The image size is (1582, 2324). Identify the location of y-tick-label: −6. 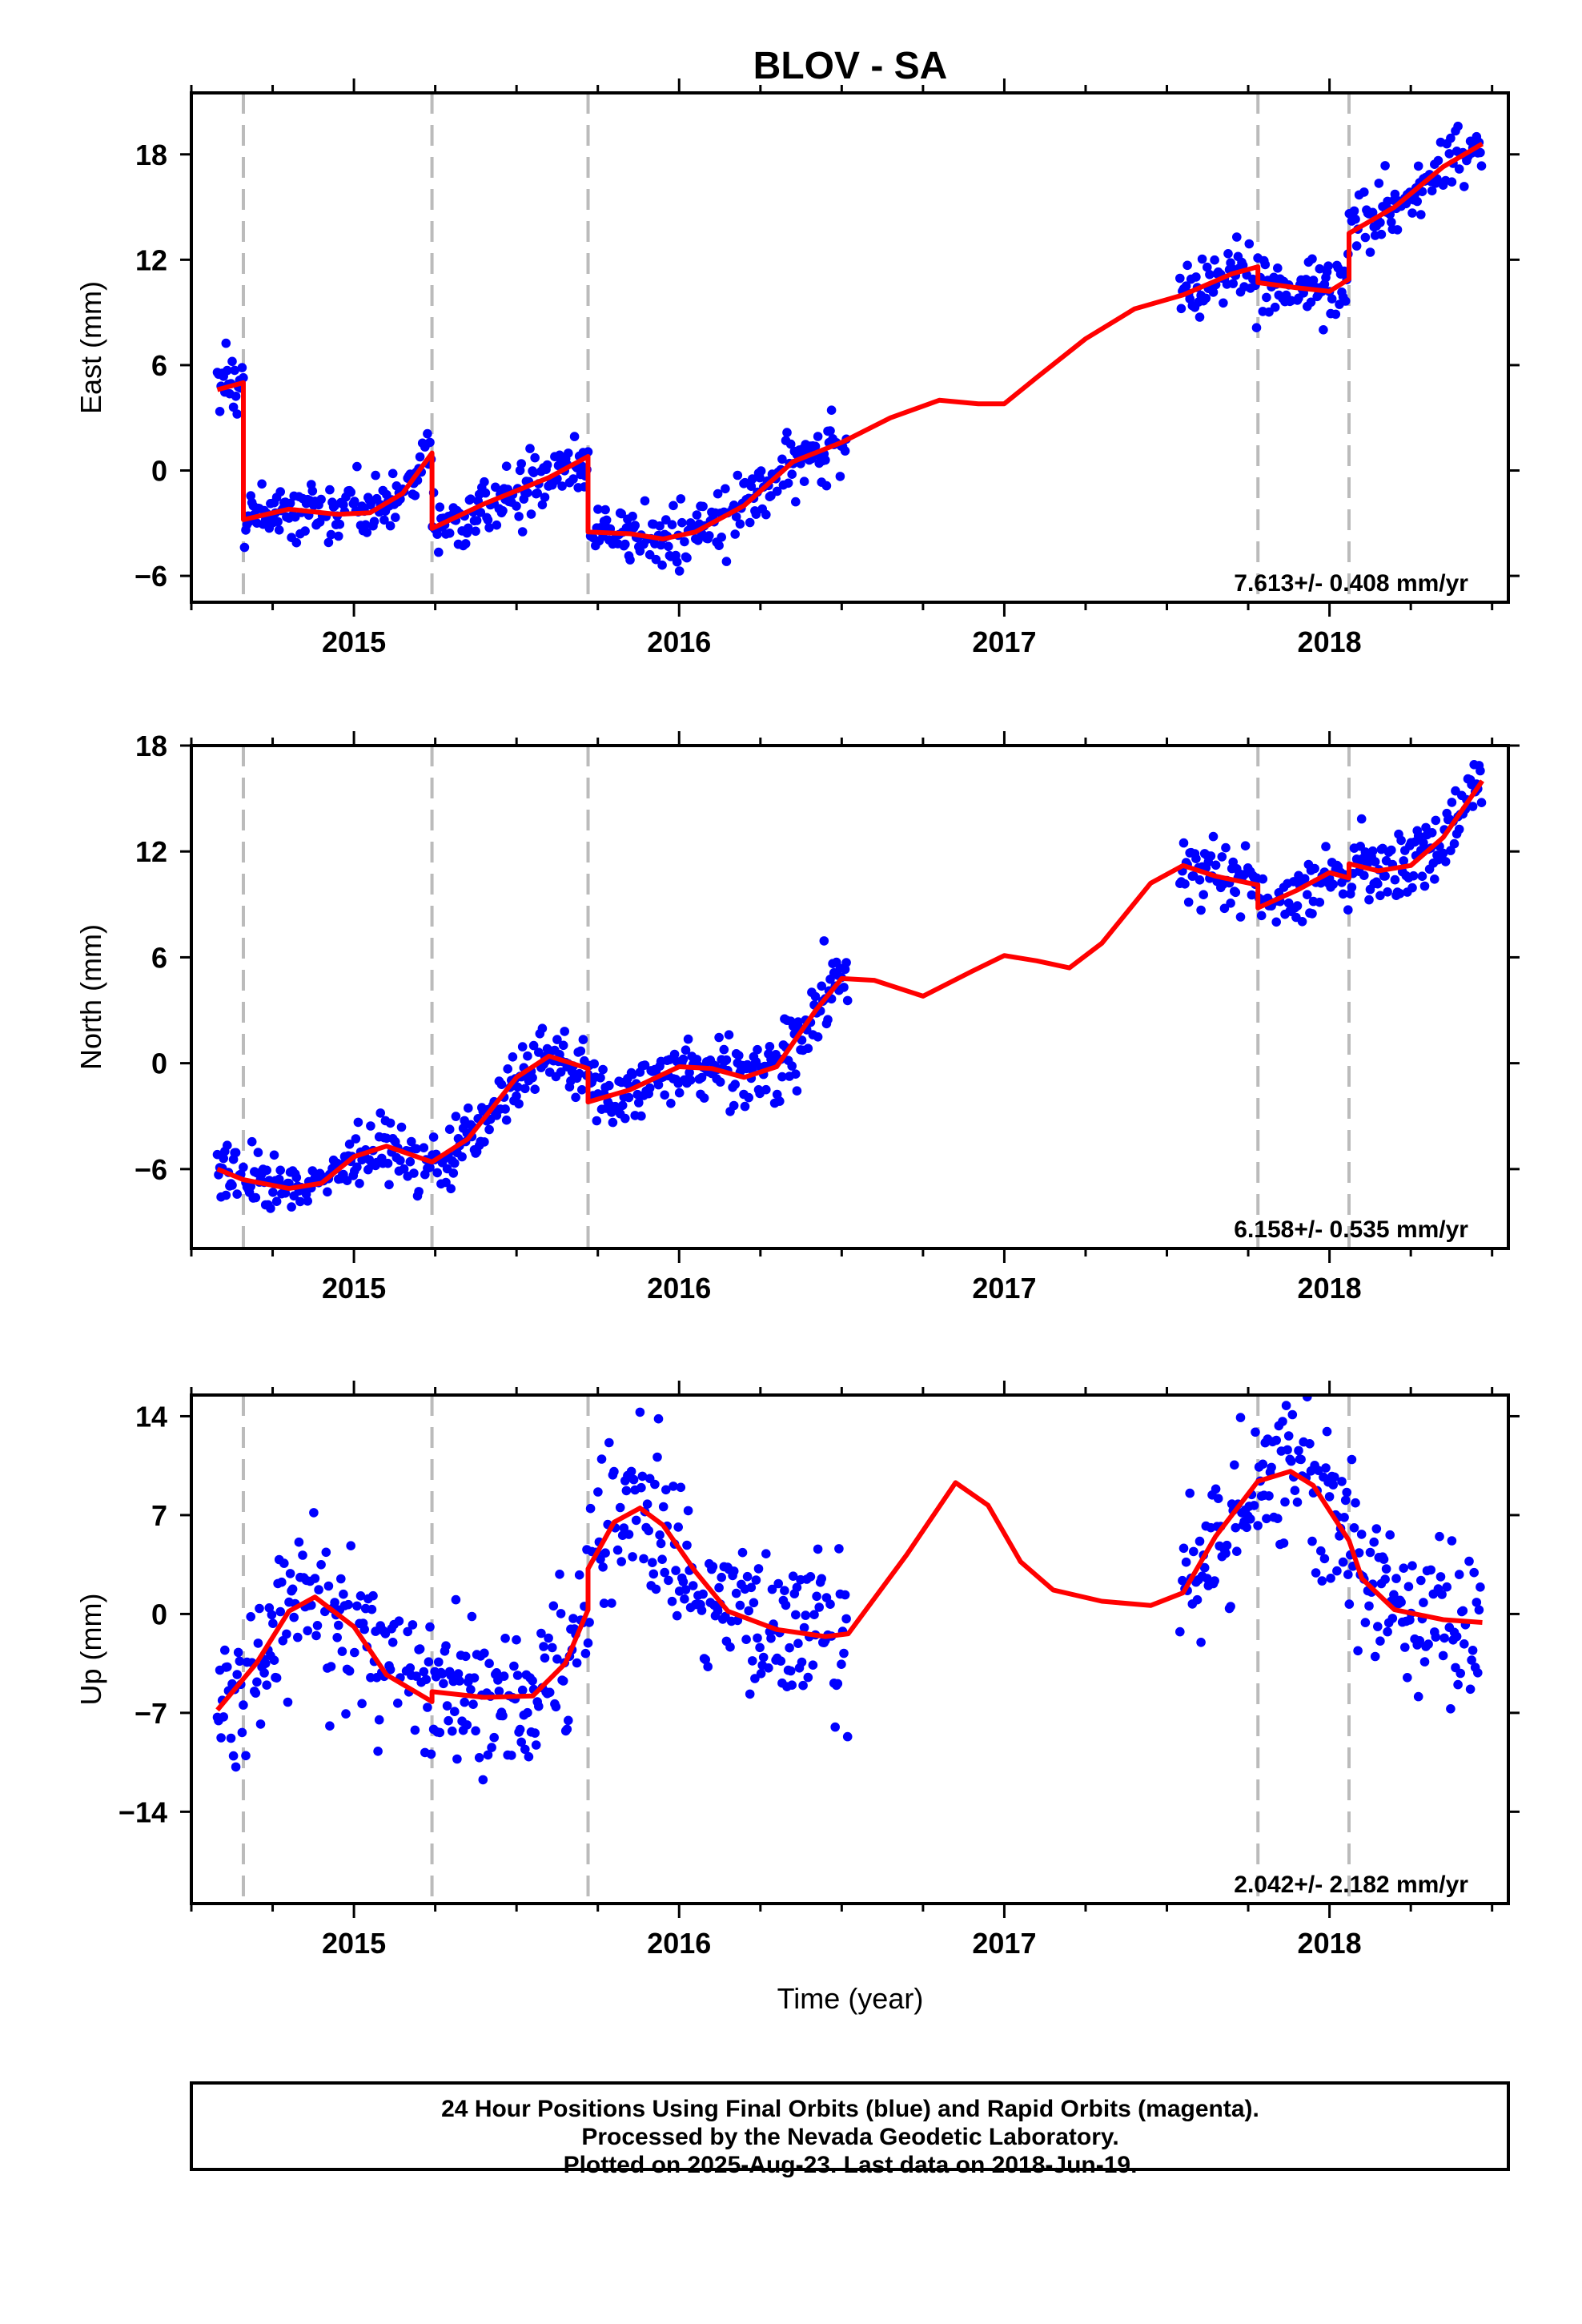
(151, 1169).